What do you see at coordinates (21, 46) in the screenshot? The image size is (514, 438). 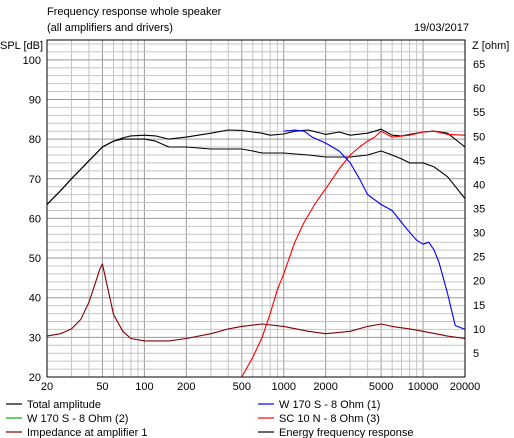 I see `y-axis-label: SPL [dB]` at bounding box center [21, 46].